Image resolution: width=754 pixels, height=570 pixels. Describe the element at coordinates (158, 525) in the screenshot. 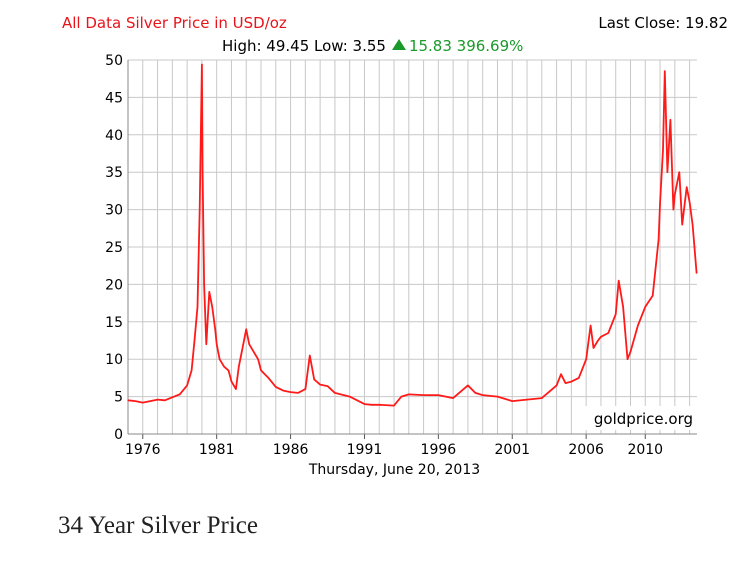

I see `page-caption: 34 Year Silver Price` at that location.